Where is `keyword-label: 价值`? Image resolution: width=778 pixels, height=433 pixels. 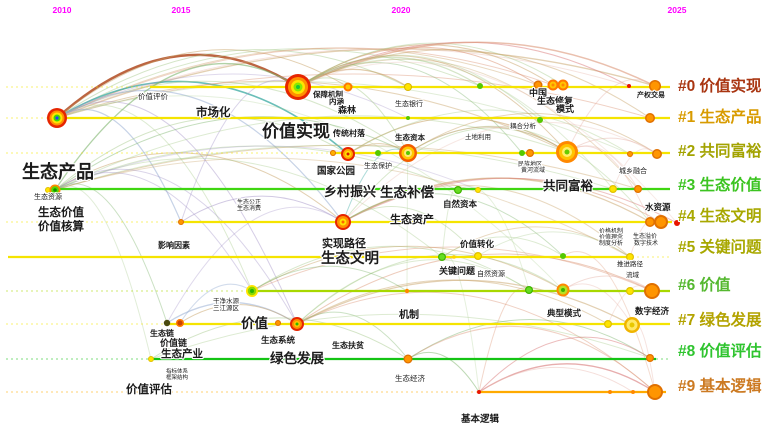 keyword-label: 价值 is located at coordinates (254, 323).